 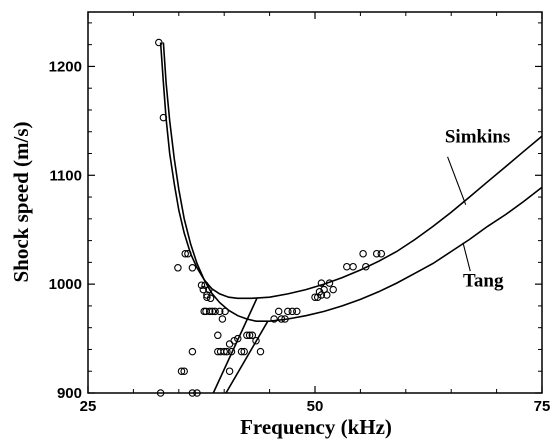 What do you see at coordinates (65, 175) in the screenshot?
I see `y-tick-label: 1100` at bounding box center [65, 175].